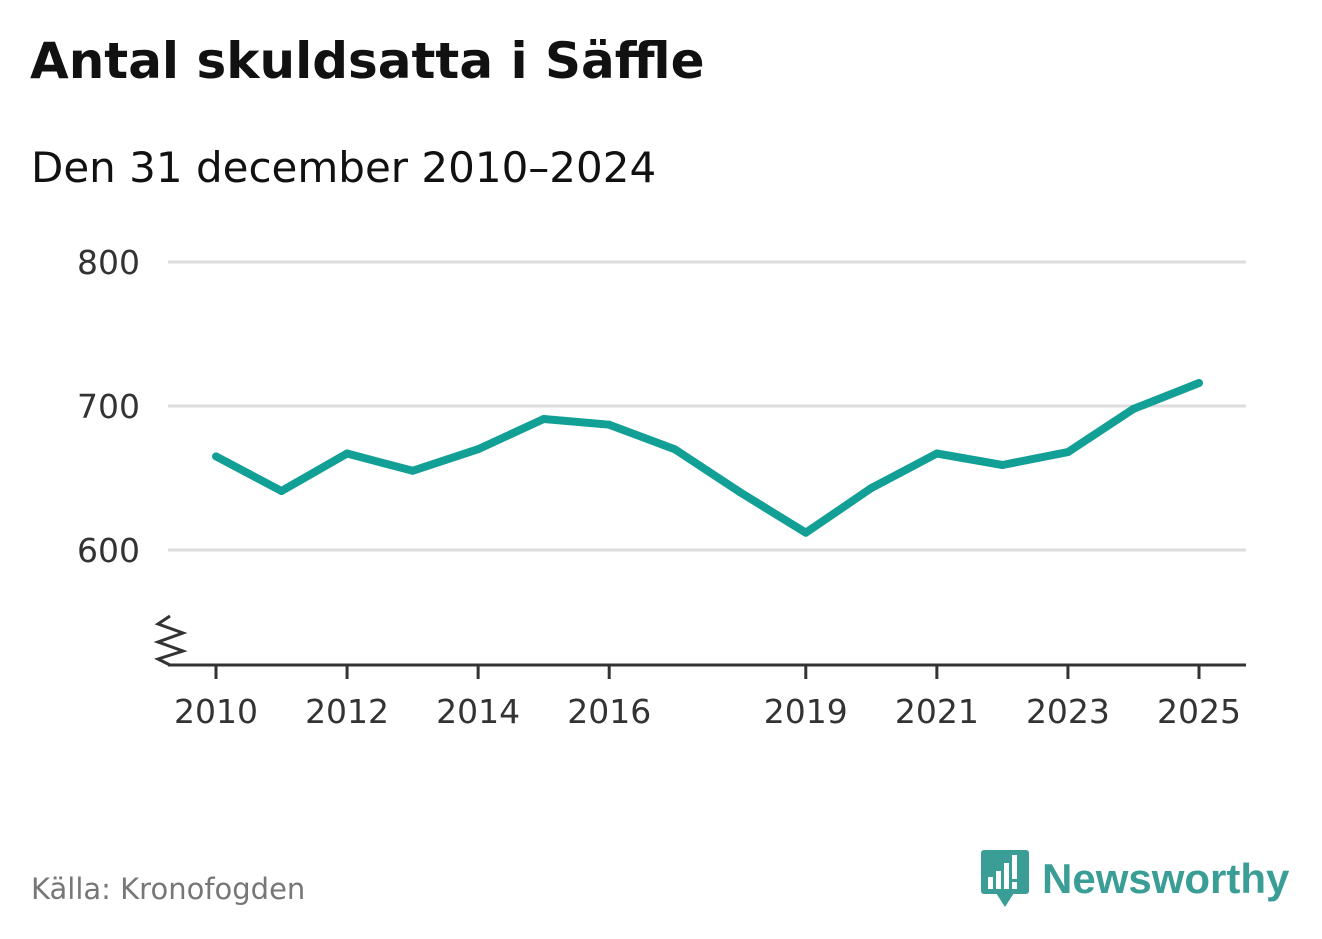 This screenshot has width=1322, height=939. What do you see at coordinates (347, 711) in the screenshot?
I see `x-tick-label: 2012` at bounding box center [347, 711].